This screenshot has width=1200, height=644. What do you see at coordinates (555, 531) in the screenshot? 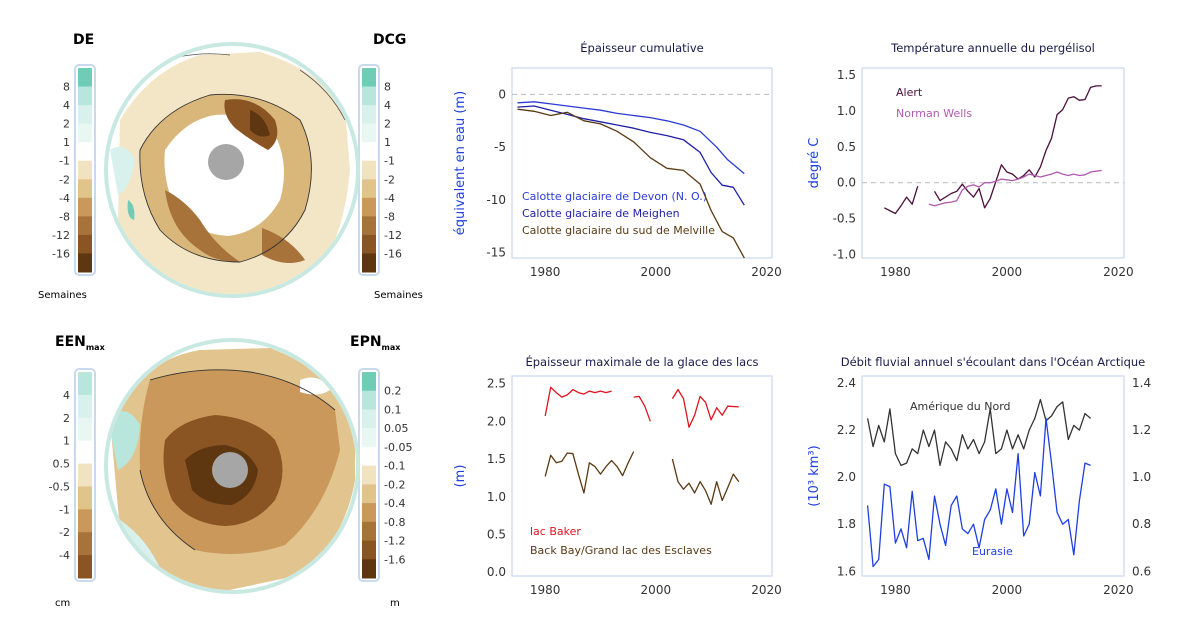
I see `legend-label: lac Baker` at bounding box center [555, 531].